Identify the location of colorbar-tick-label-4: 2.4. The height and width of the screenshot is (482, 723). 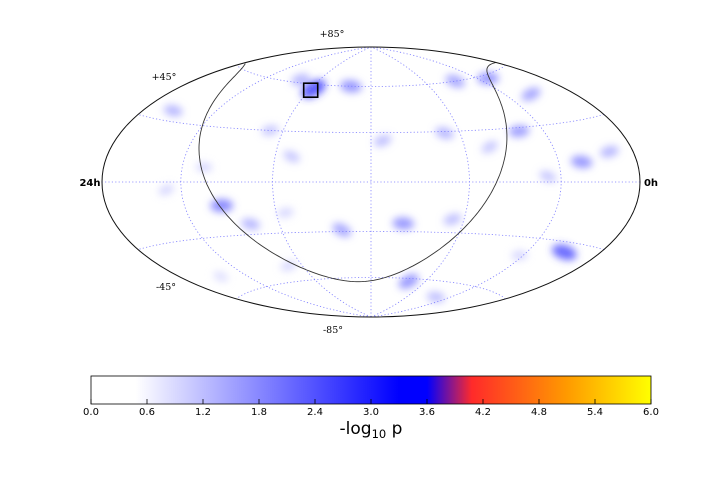
(315, 412).